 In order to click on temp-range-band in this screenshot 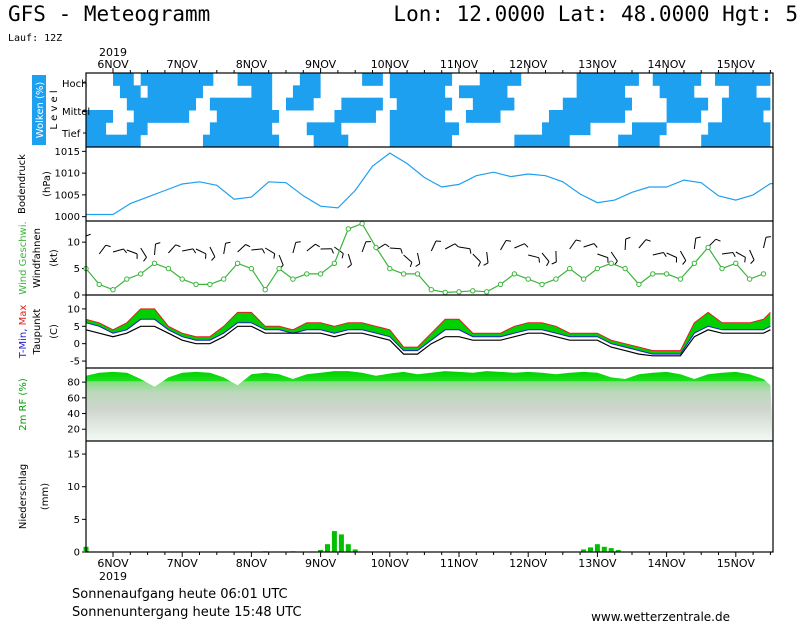, I will do `click(428, 331)`.